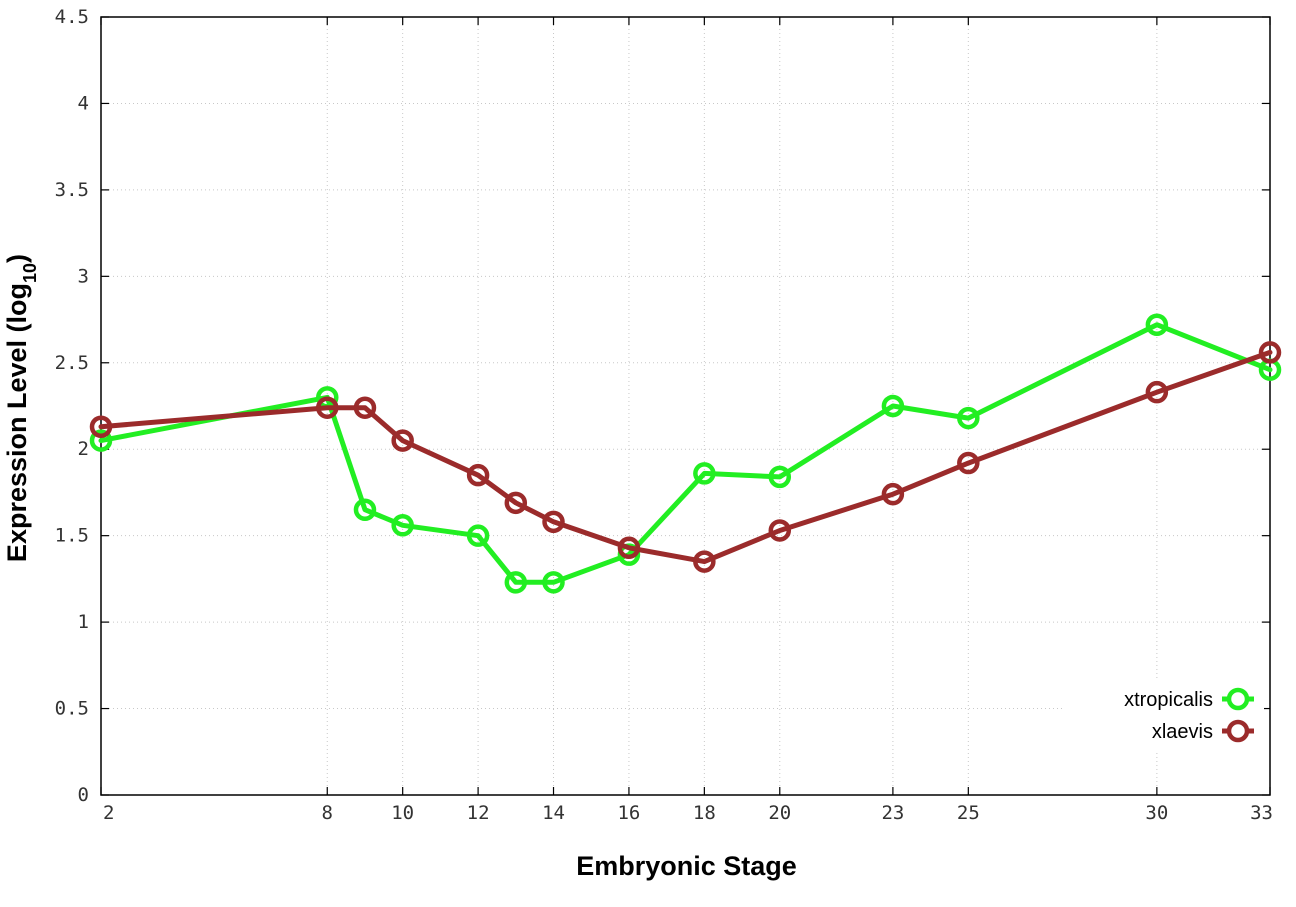  Describe the element at coordinates (1168, 700) in the screenshot. I see `legend-label-xtropicalis: xtropicalis` at that location.